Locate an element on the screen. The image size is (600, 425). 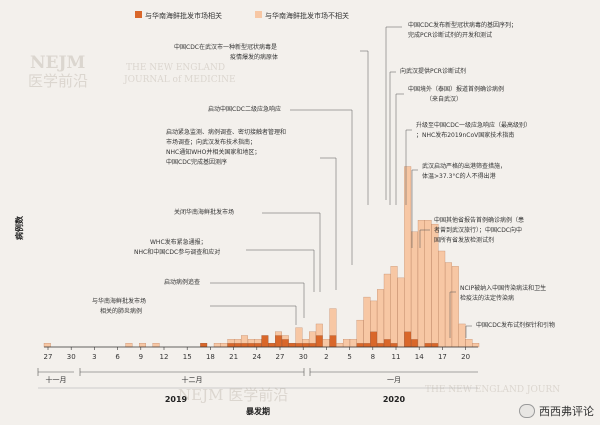
annotation-6d: 中国CDC完成基因测序 is located at coordinates (196, 162).